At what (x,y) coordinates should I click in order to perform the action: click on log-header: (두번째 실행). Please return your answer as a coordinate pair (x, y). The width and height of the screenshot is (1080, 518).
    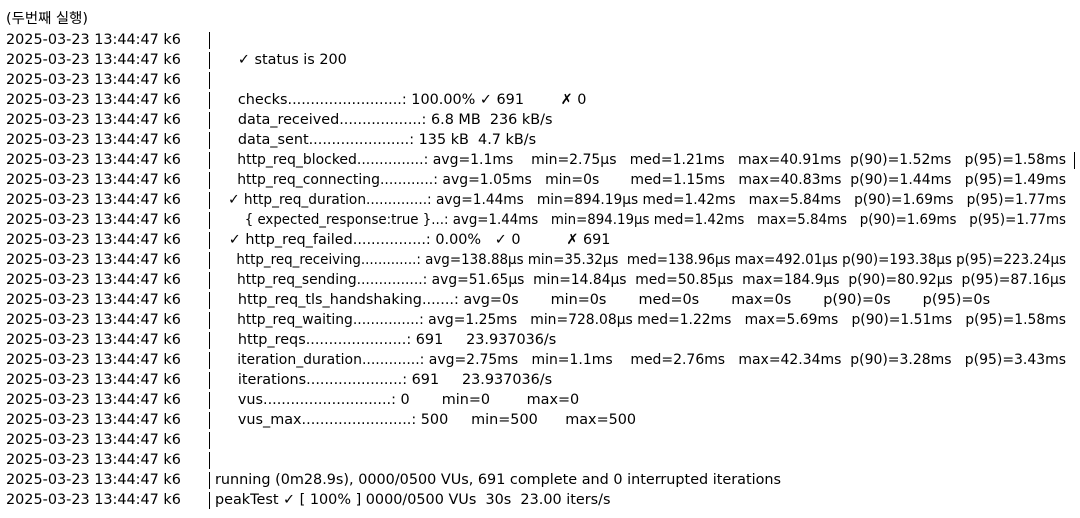
    Looking at the image, I should click on (47, 19).